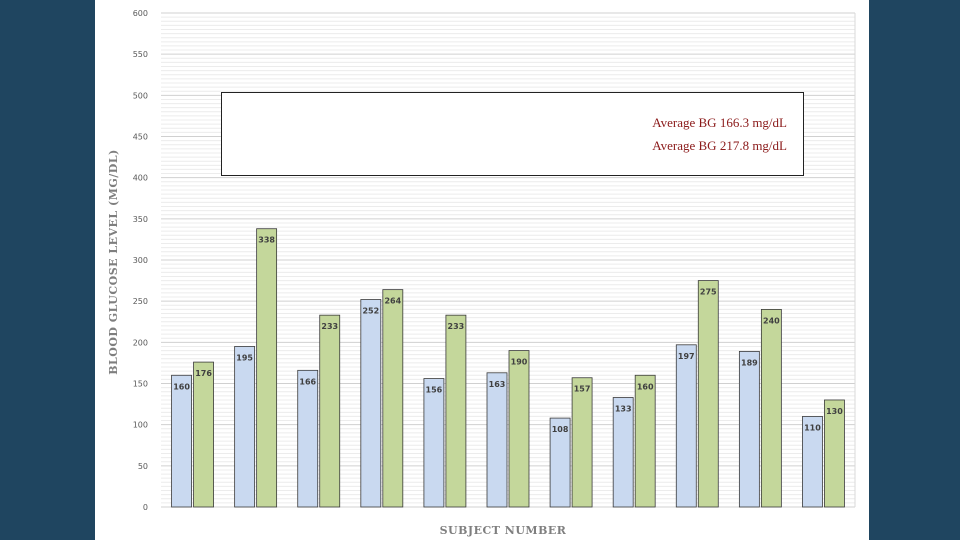 The height and width of the screenshot is (540, 960). What do you see at coordinates (140, 95) in the screenshot?
I see `y-tick-label: 500` at bounding box center [140, 95].